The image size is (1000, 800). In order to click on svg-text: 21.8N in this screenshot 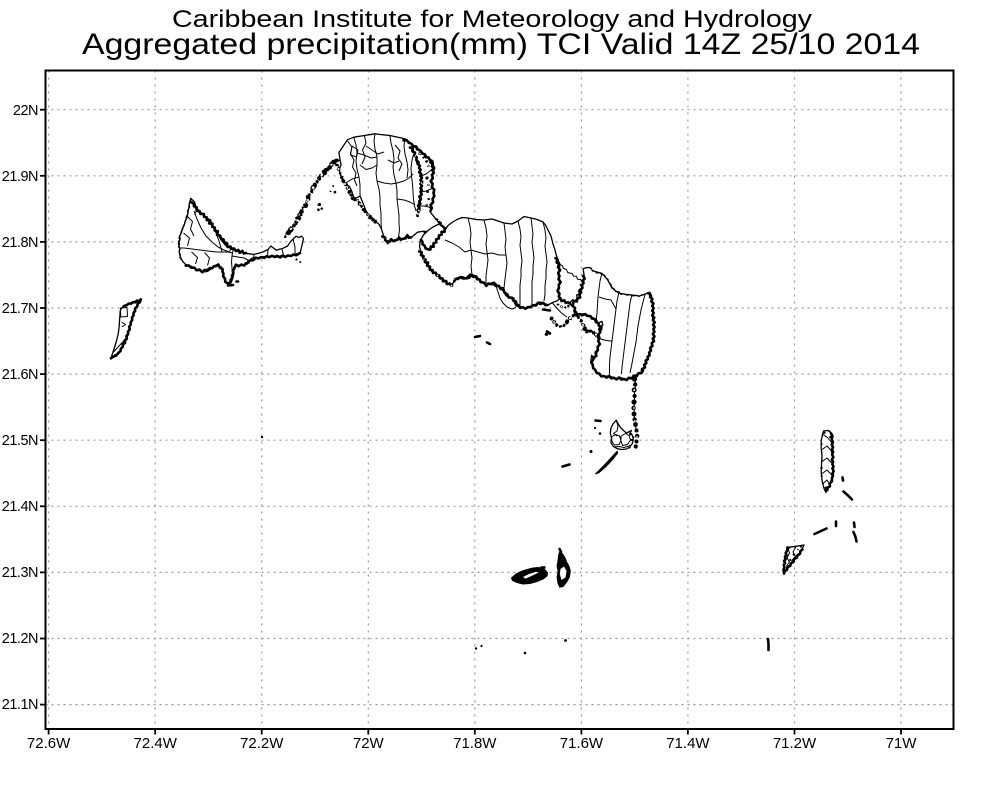, I will do `click(20, 243)`.